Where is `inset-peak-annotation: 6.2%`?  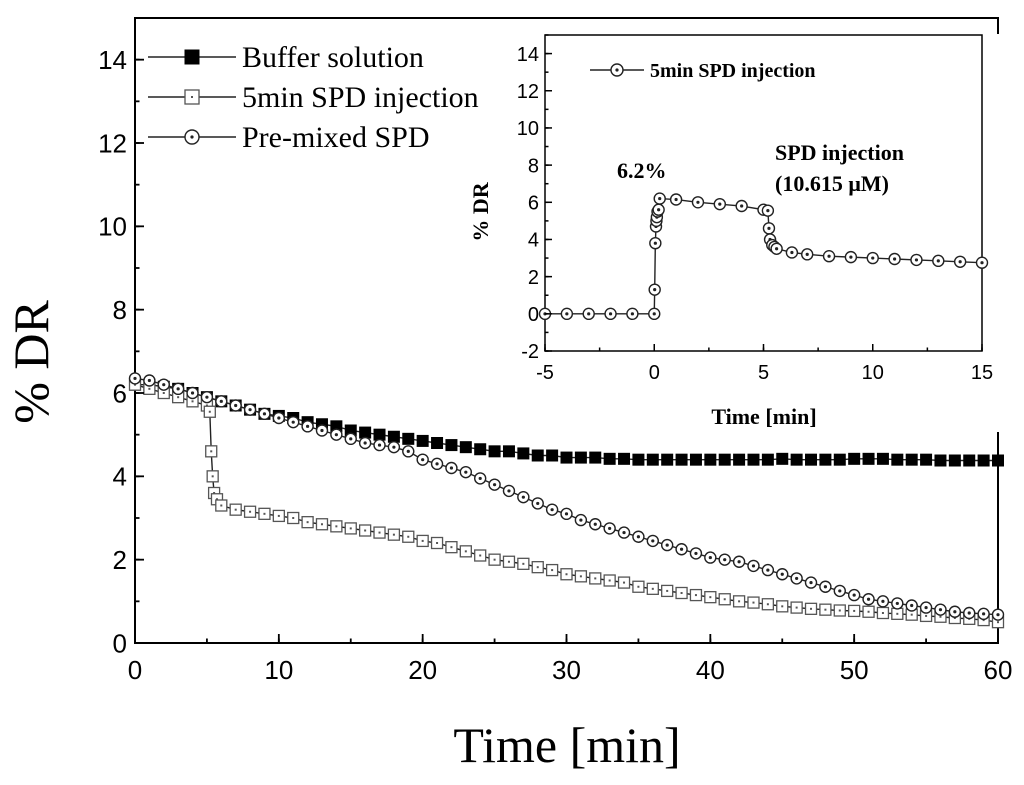 inset-peak-annotation: 6.2% is located at coordinates (642, 170).